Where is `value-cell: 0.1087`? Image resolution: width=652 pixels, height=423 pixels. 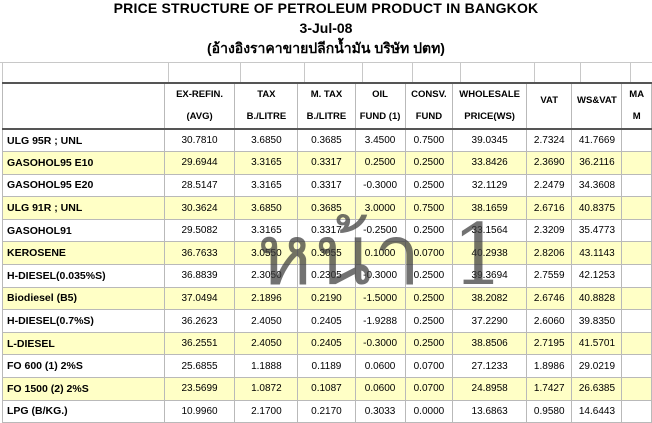
value-cell: 0.1087 is located at coordinates (326, 389).